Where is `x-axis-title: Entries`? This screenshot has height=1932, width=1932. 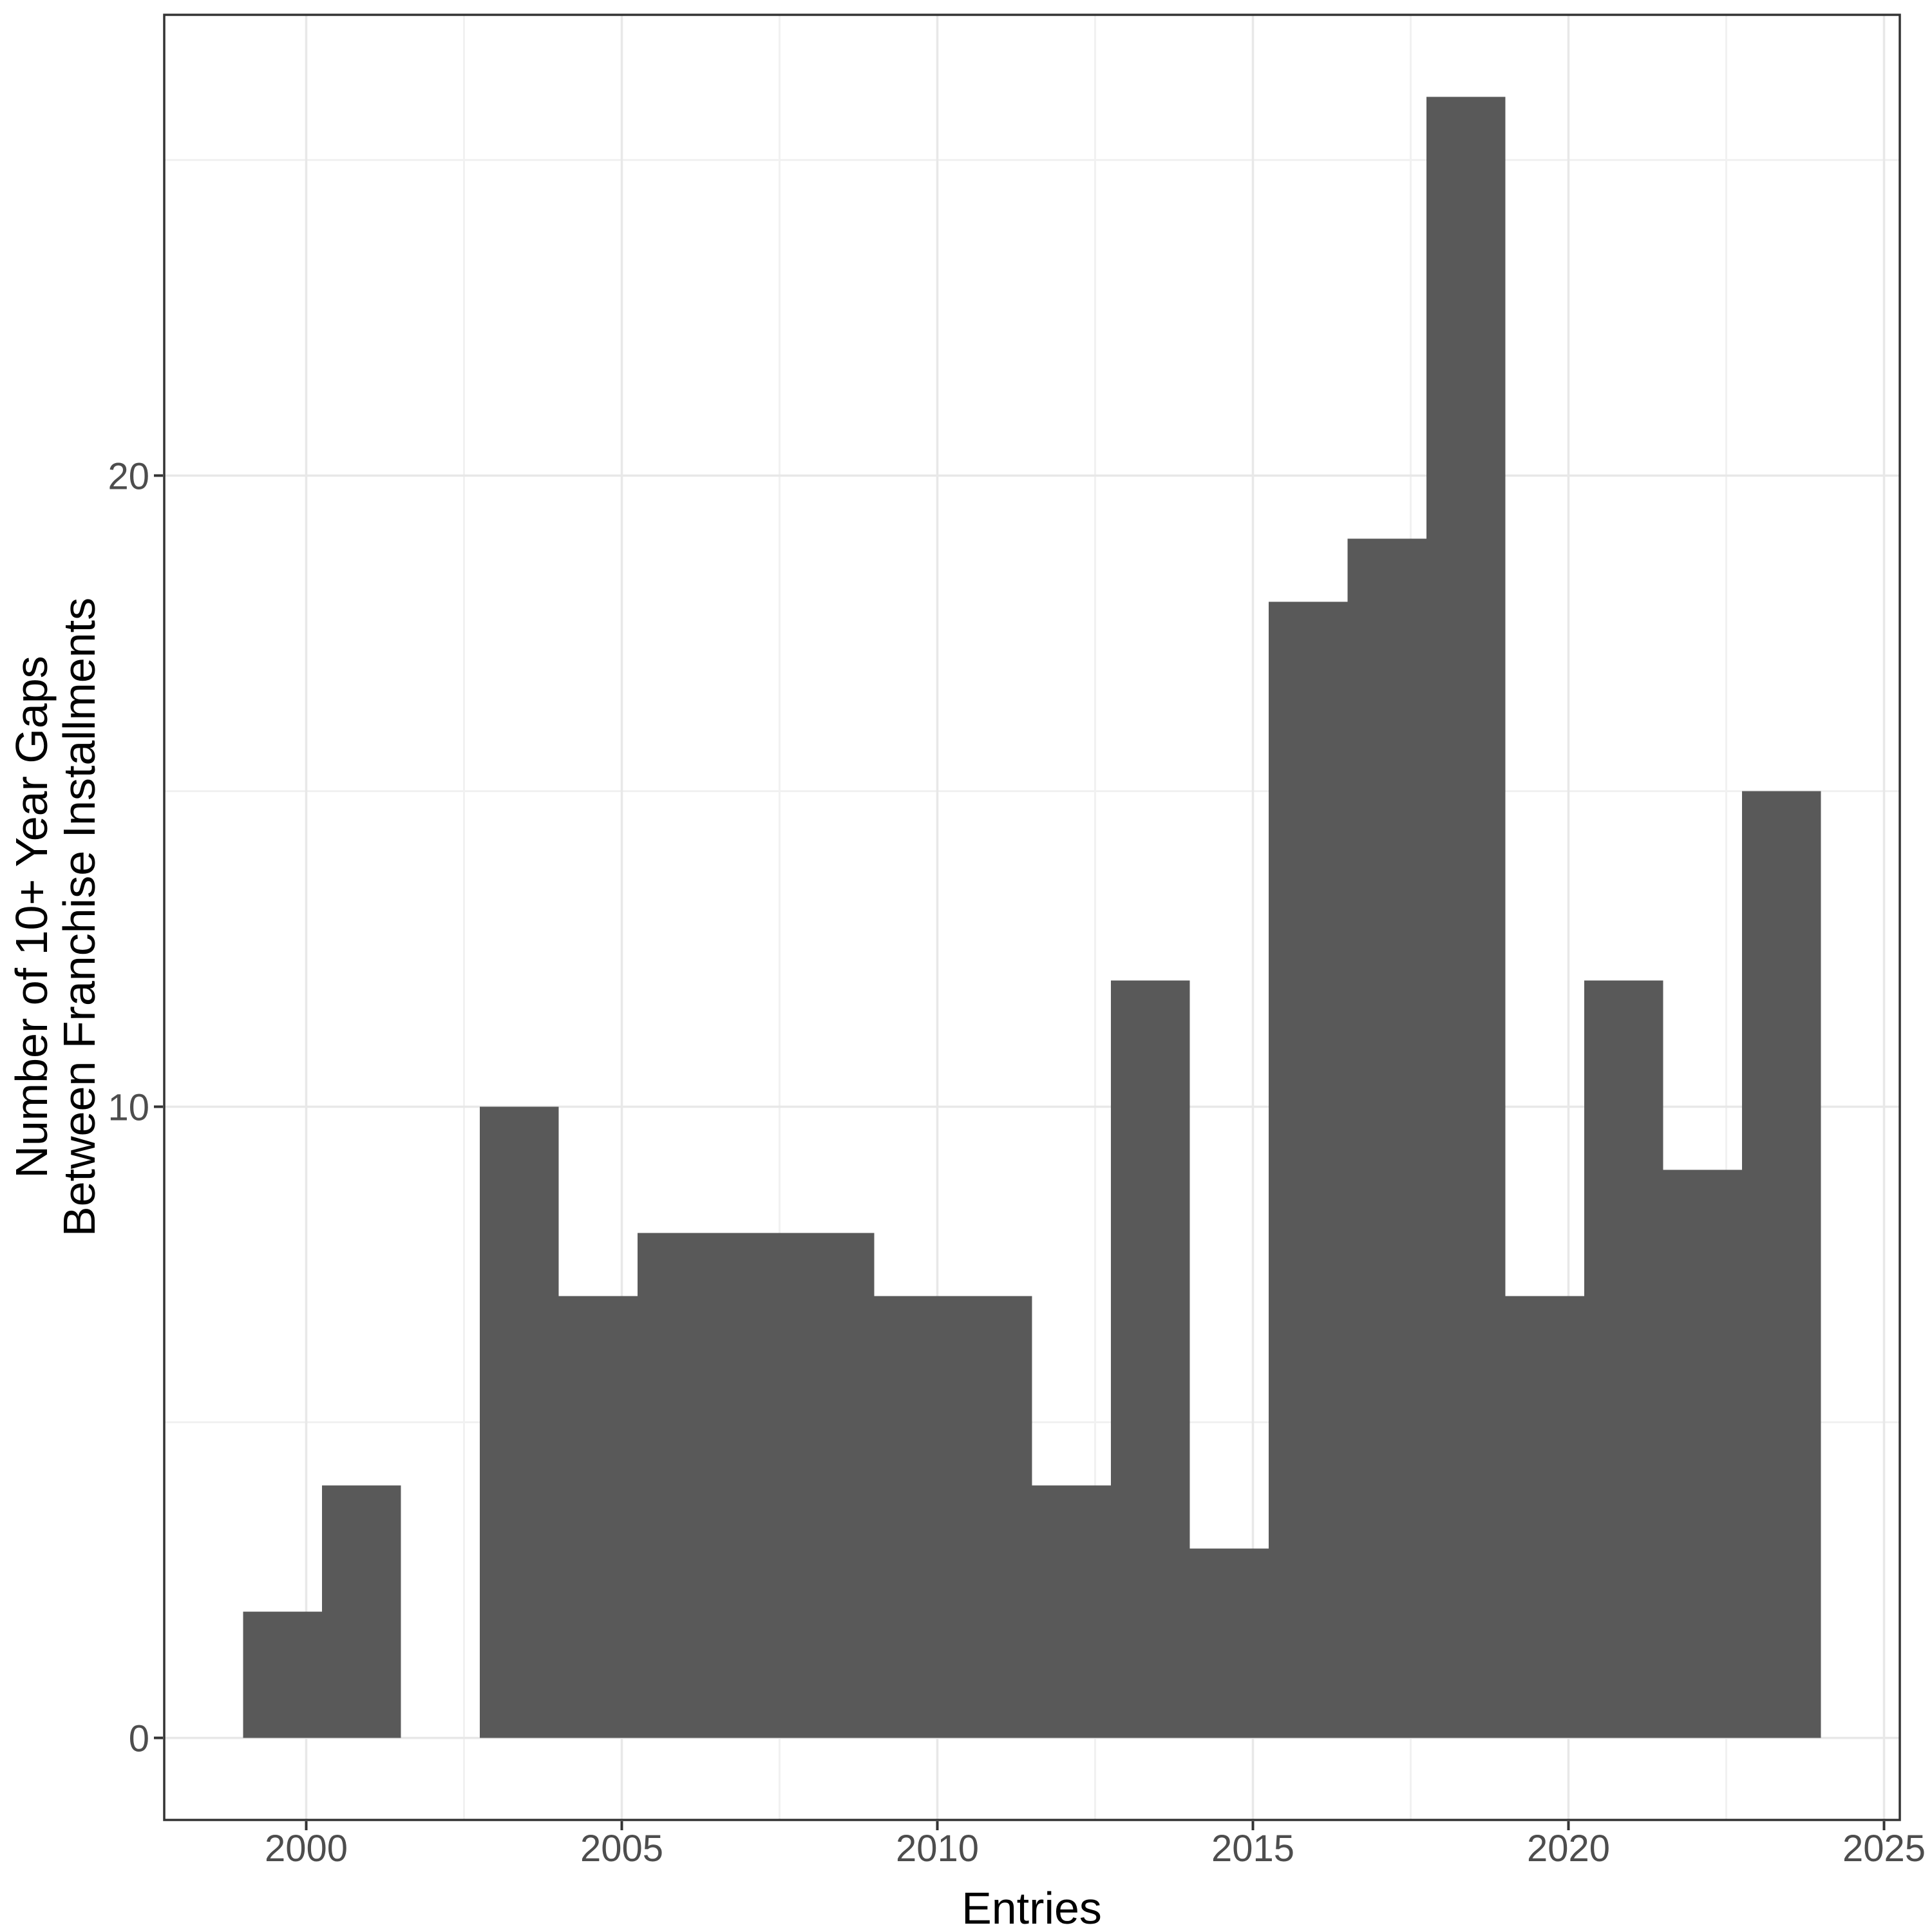
x-axis-title: Entries is located at coordinates (1031, 1907).